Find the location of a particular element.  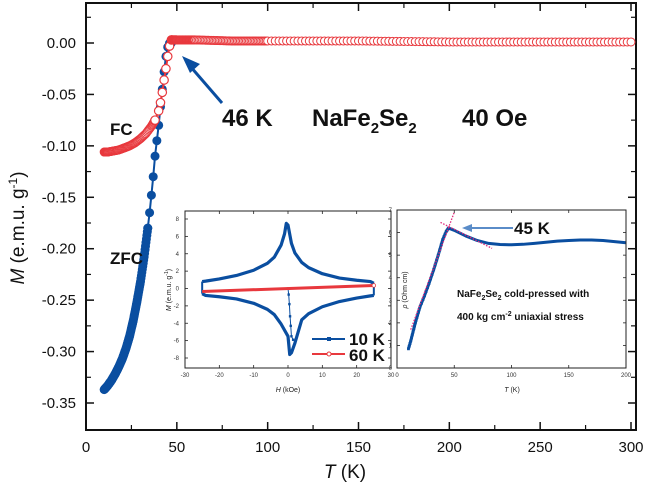

series-10k is located at coordinates (288, 289).